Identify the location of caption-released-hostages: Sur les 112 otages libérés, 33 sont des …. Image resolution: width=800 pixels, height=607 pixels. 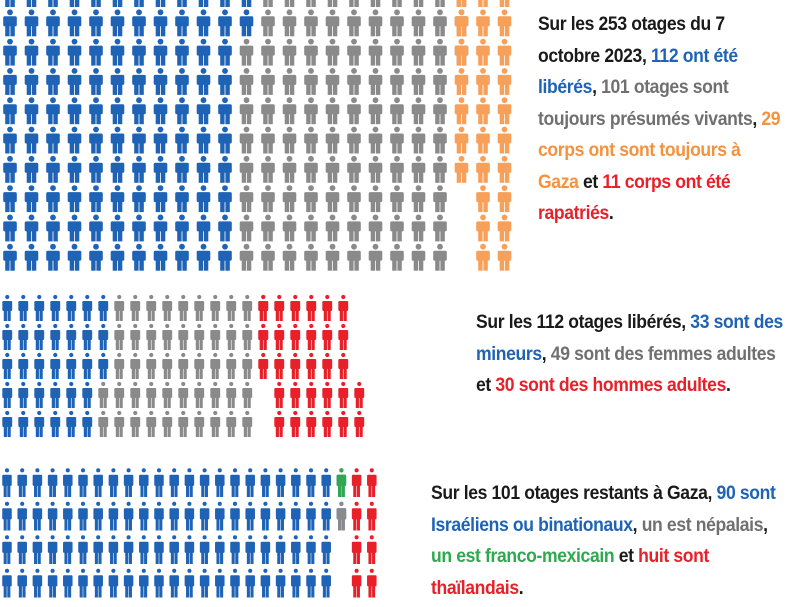
(632, 354).